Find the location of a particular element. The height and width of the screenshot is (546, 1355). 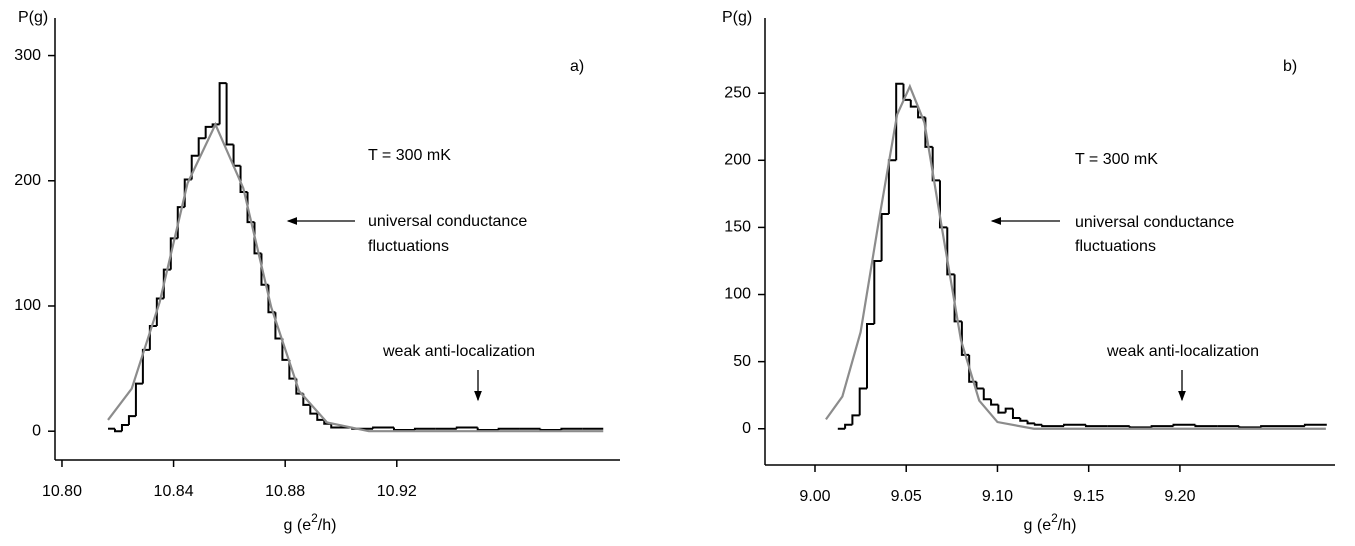

y-tick-label: 200 is located at coordinates (27, 180).